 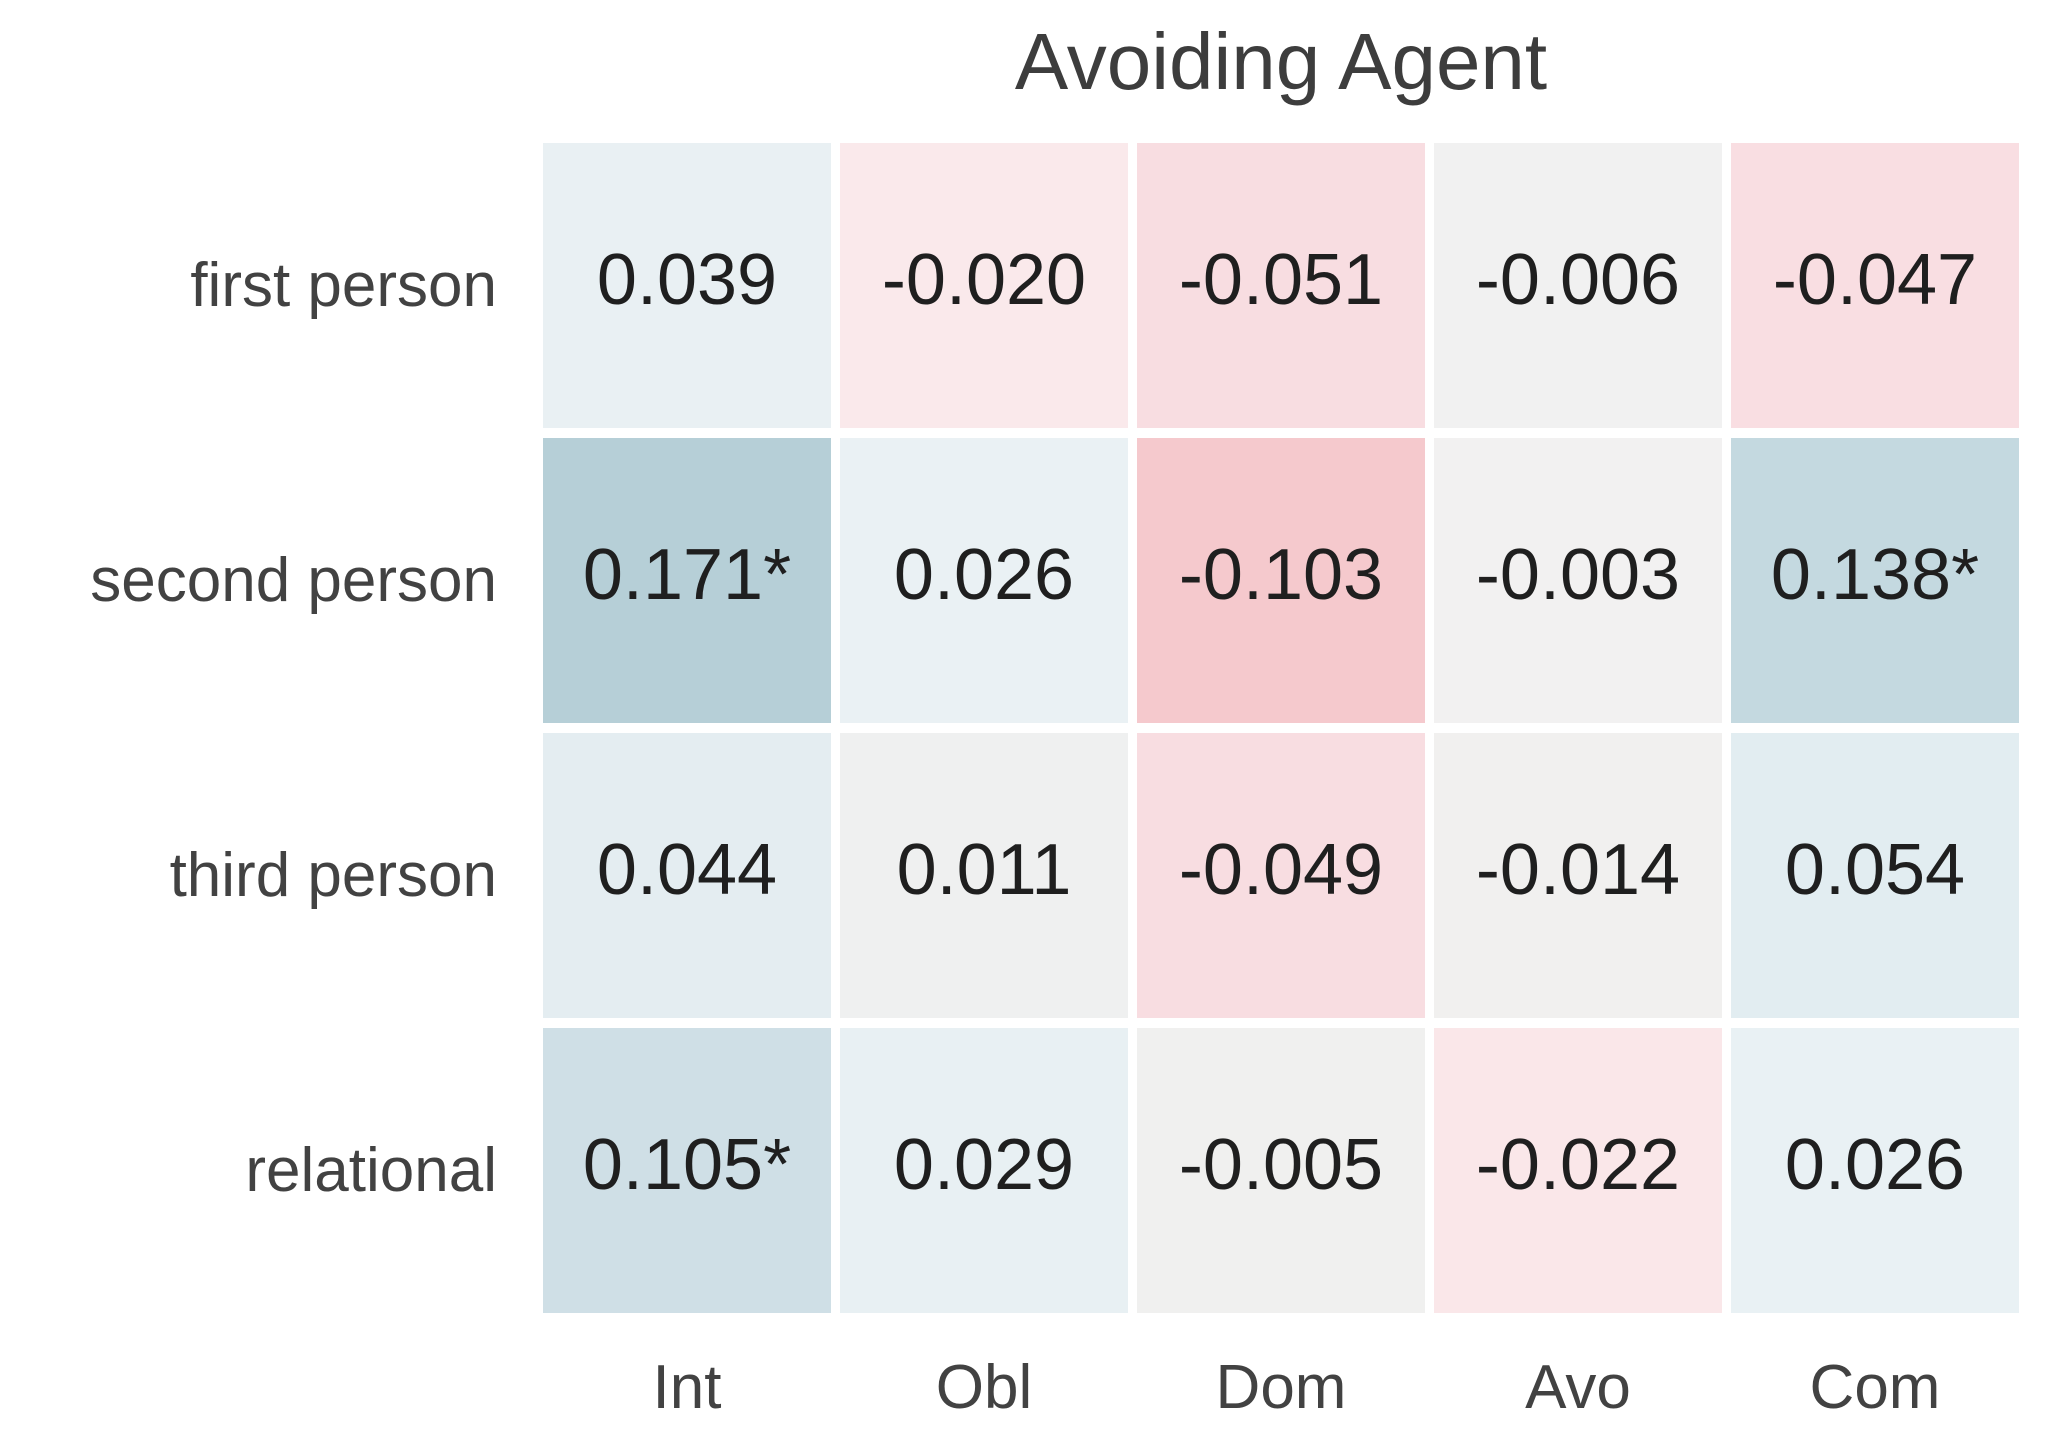 I want to click on cell-second-person-com: 0.138*, so click(x=1875, y=580).